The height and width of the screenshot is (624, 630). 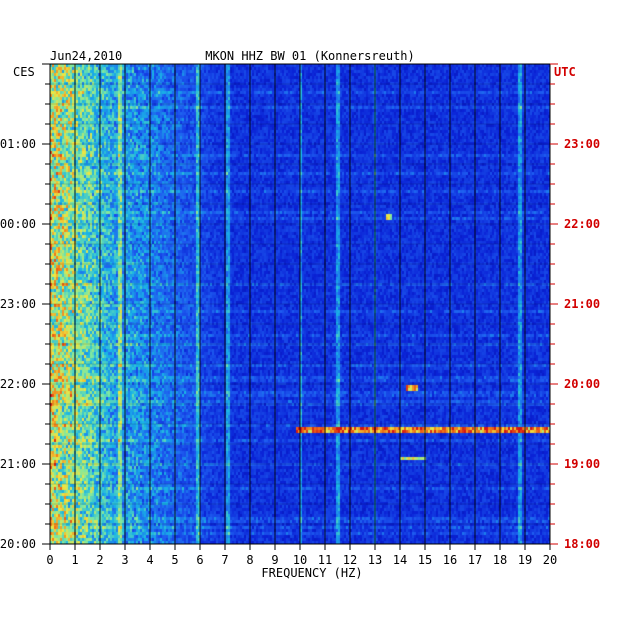 What do you see at coordinates (400, 560) in the screenshot?
I see `x-tick-label: 14` at bounding box center [400, 560].